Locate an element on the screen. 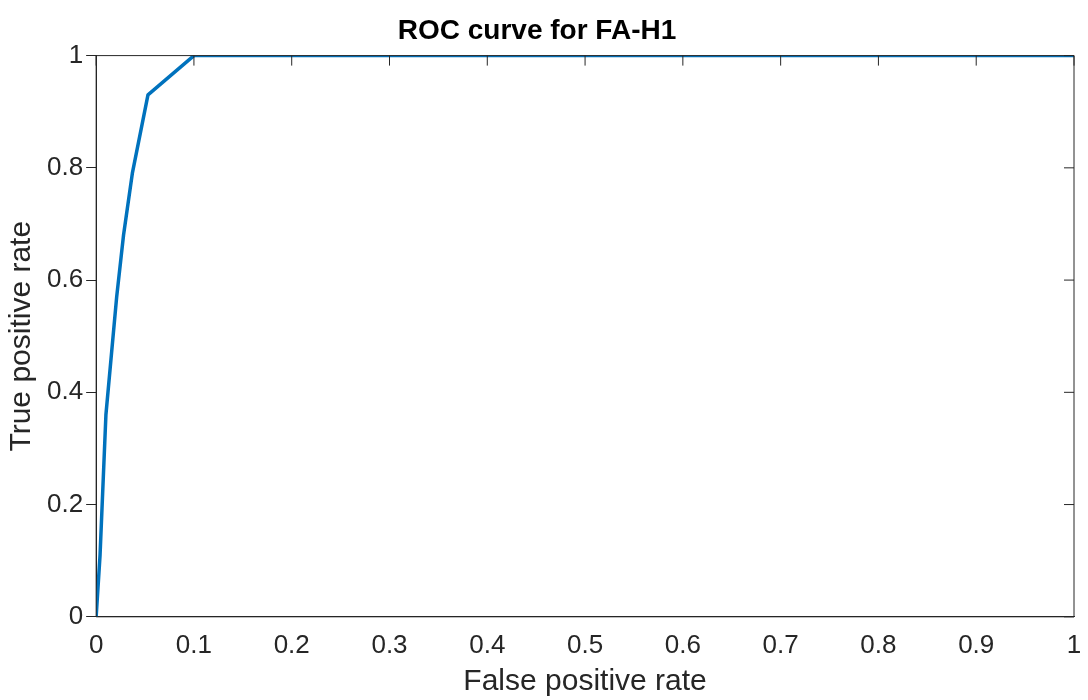 Image resolution: width=1088 pixels, height=700 pixels. x-tick-label: 1 is located at coordinates (1074, 643).